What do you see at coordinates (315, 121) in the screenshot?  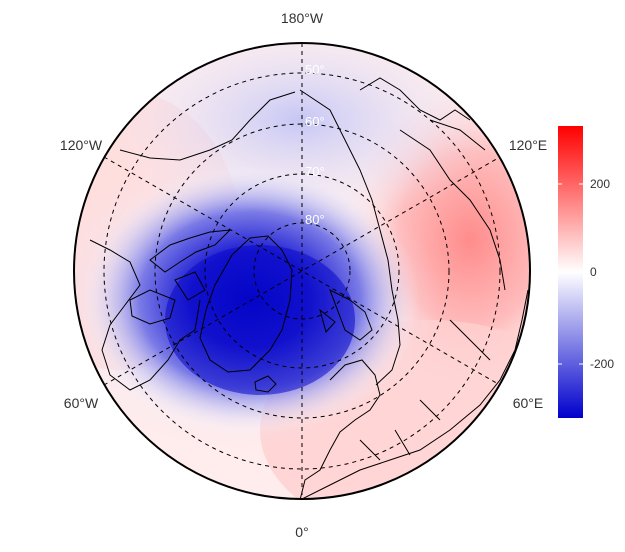 I see `lat-label-60: 60°` at bounding box center [315, 121].